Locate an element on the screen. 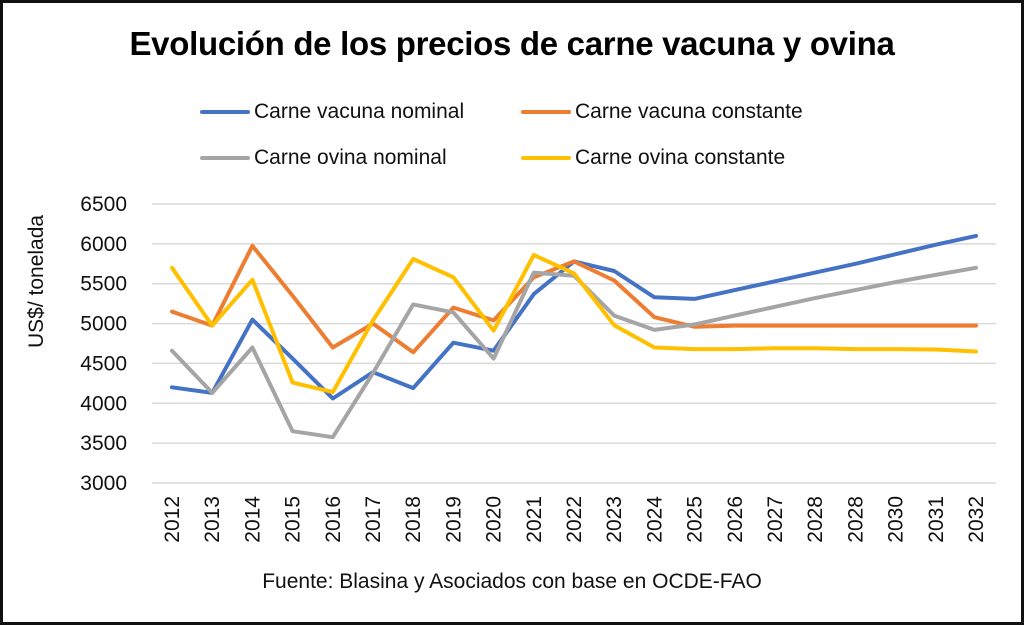  x-tick-label: 2014 is located at coordinates (252, 519).